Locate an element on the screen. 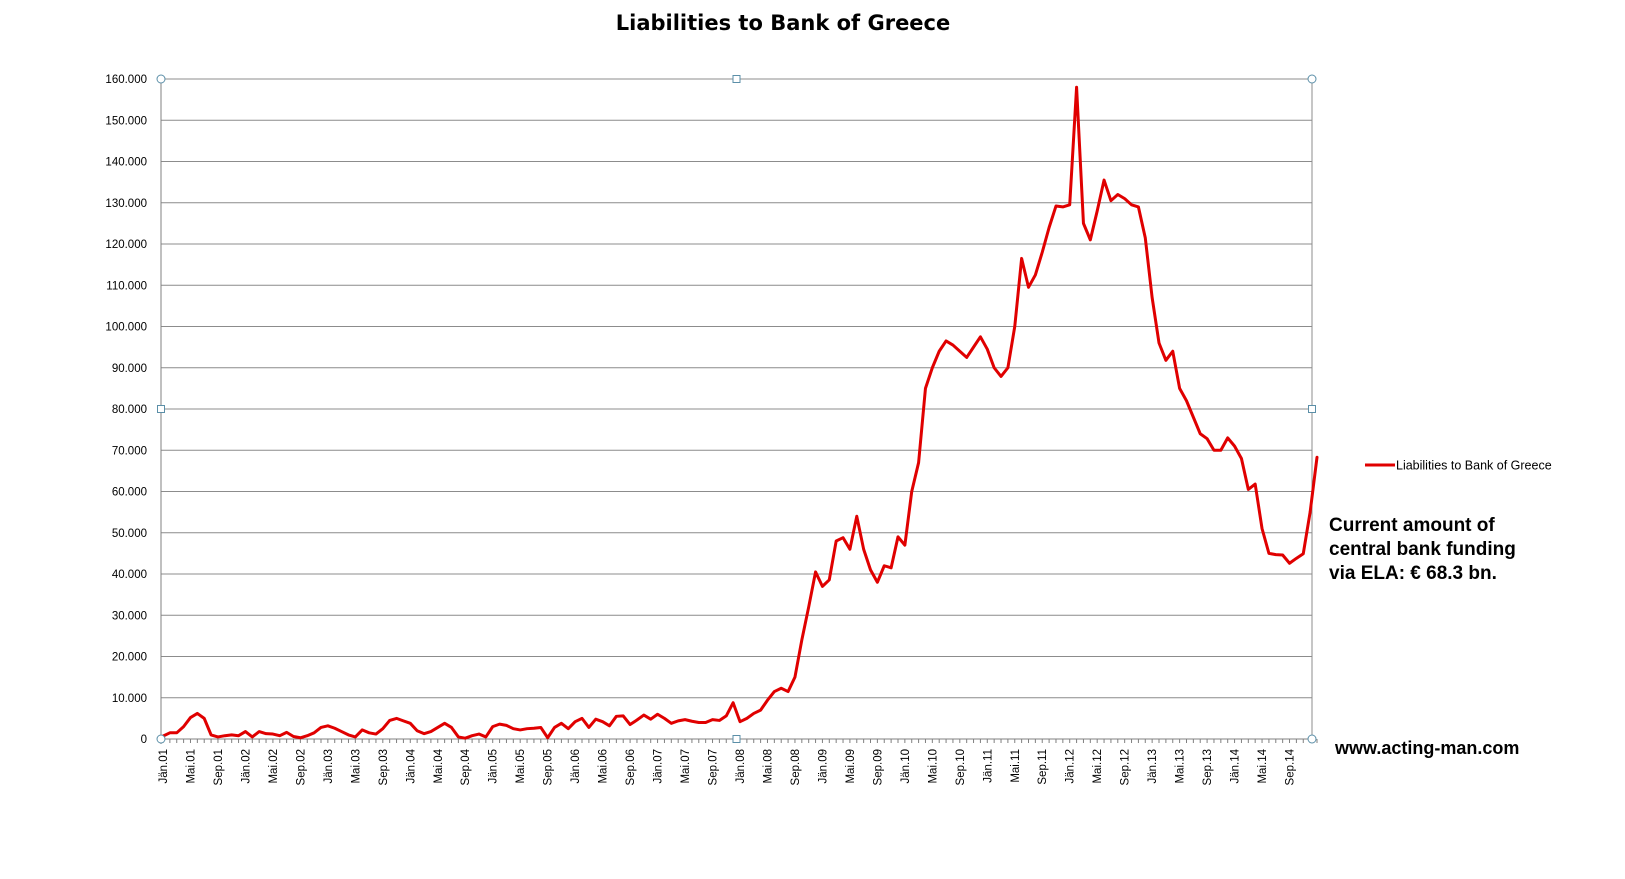 This screenshot has width=1625, height=879. x-tick-label: Jän.01 is located at coordinates (164, 766).